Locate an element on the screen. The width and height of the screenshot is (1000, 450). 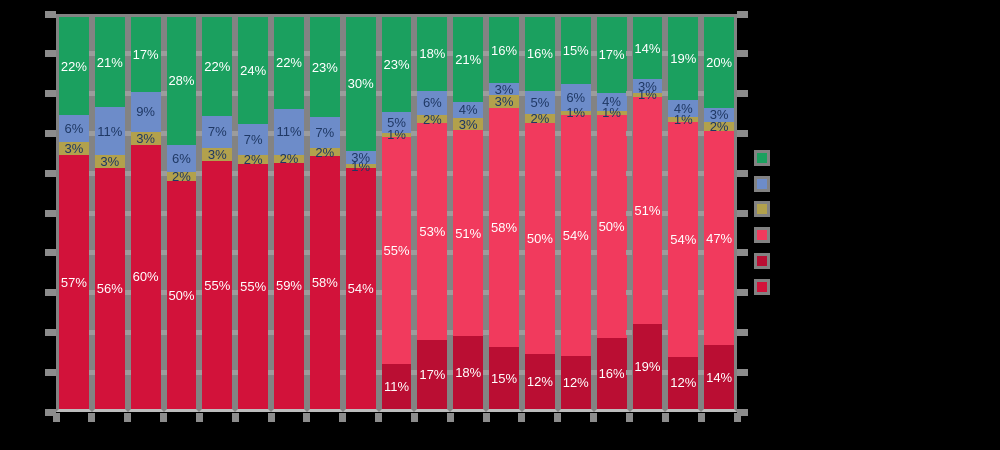
stacked-bar: 22% 7% 3% 55% is located at coordinates (217, 213).